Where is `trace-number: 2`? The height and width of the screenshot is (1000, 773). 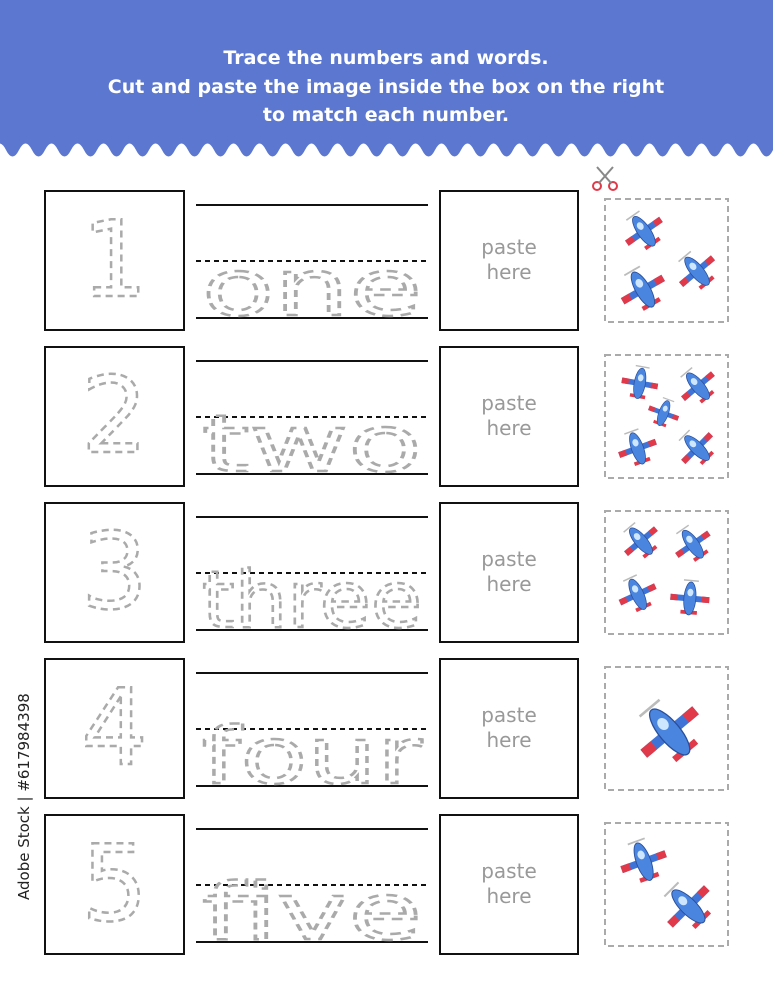
trace-number: 2 is located at coordinates (114, 416).